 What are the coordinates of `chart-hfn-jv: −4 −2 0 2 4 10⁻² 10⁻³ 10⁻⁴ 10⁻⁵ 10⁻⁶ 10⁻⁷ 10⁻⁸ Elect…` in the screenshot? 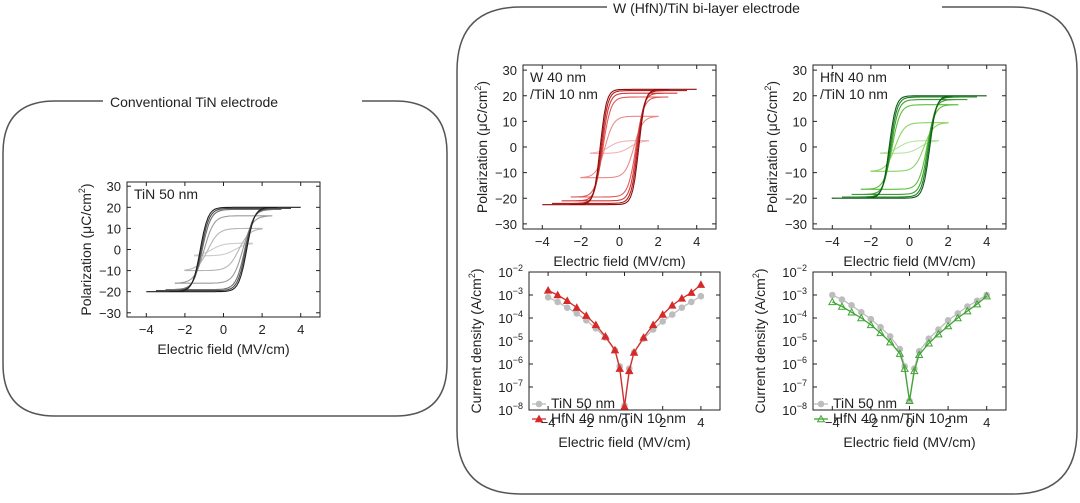 It's located at (879, 356).